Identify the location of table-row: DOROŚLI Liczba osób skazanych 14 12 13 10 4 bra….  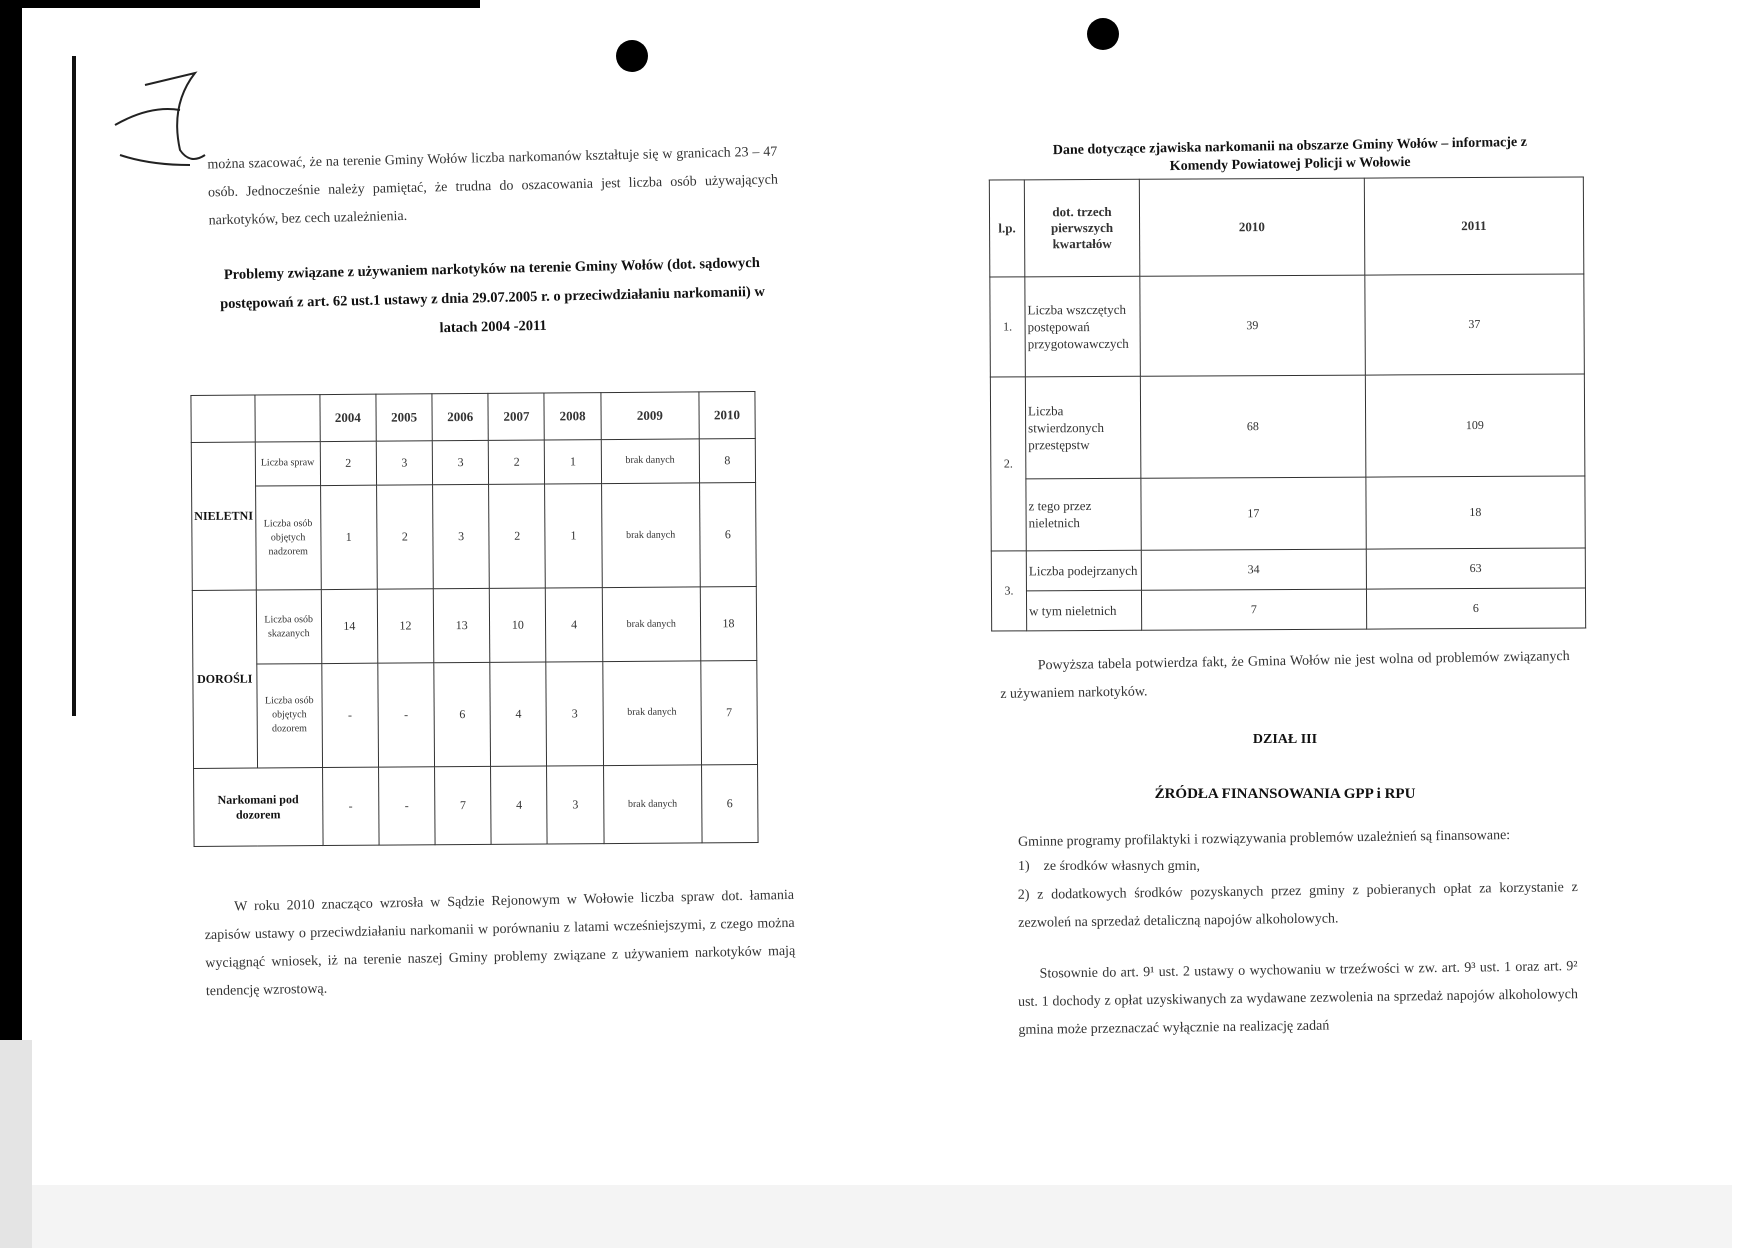
(474, 678).